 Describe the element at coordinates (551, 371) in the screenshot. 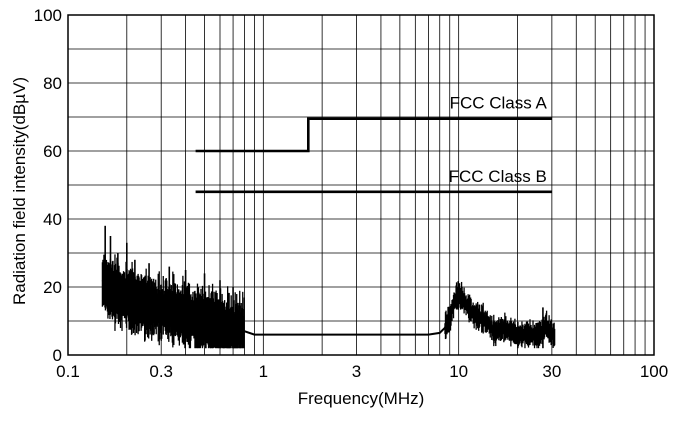

I see `x-tick-label: 30` at that location.